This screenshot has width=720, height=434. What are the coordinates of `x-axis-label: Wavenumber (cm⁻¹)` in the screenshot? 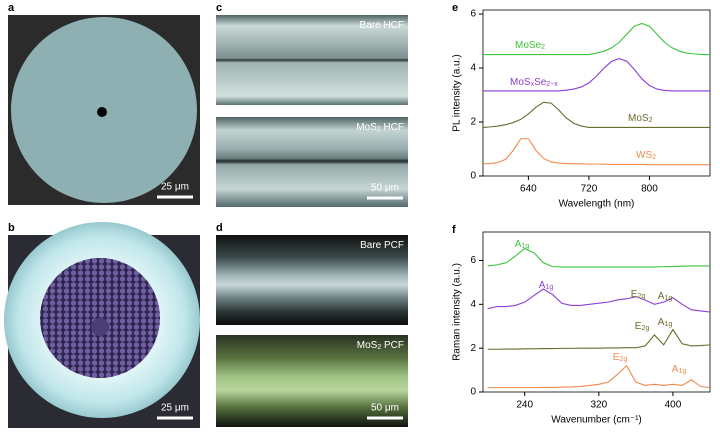 It's located at (596, 420).